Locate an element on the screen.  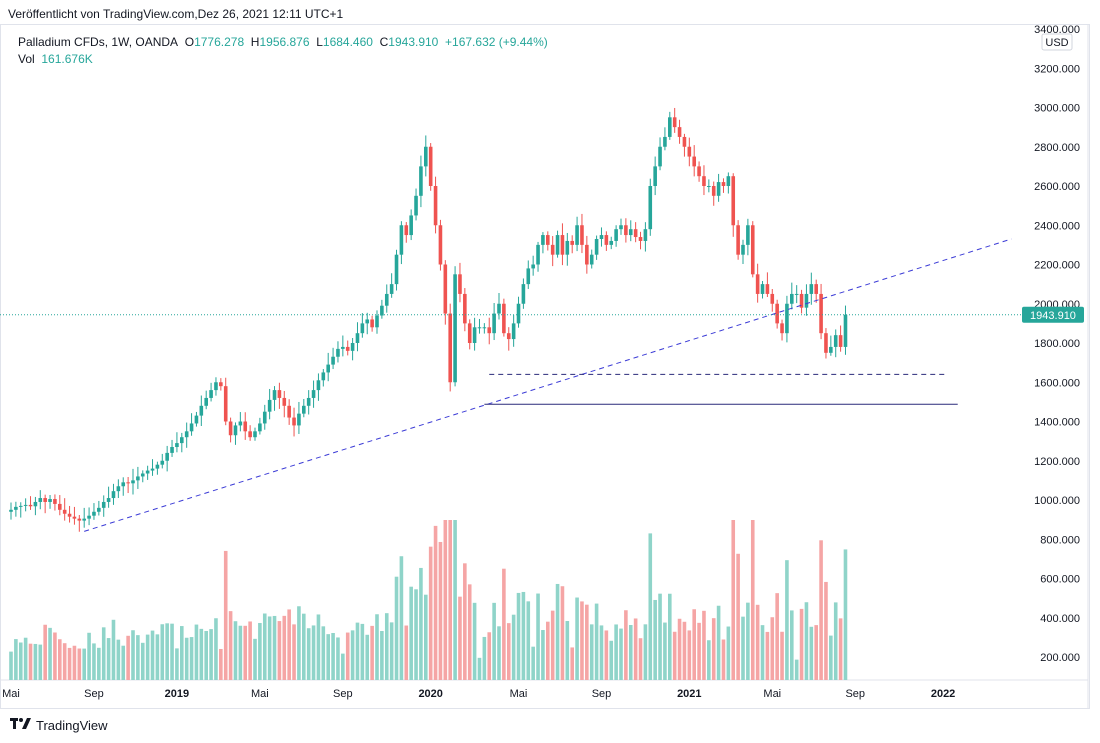
y-axis-tick-label: 3000.000 is located at coordinates (1057, 109).